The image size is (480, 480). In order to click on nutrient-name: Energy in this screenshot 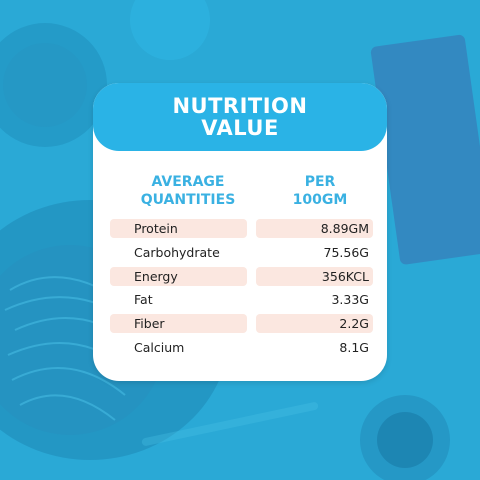, I will do `click(178, 276)`.